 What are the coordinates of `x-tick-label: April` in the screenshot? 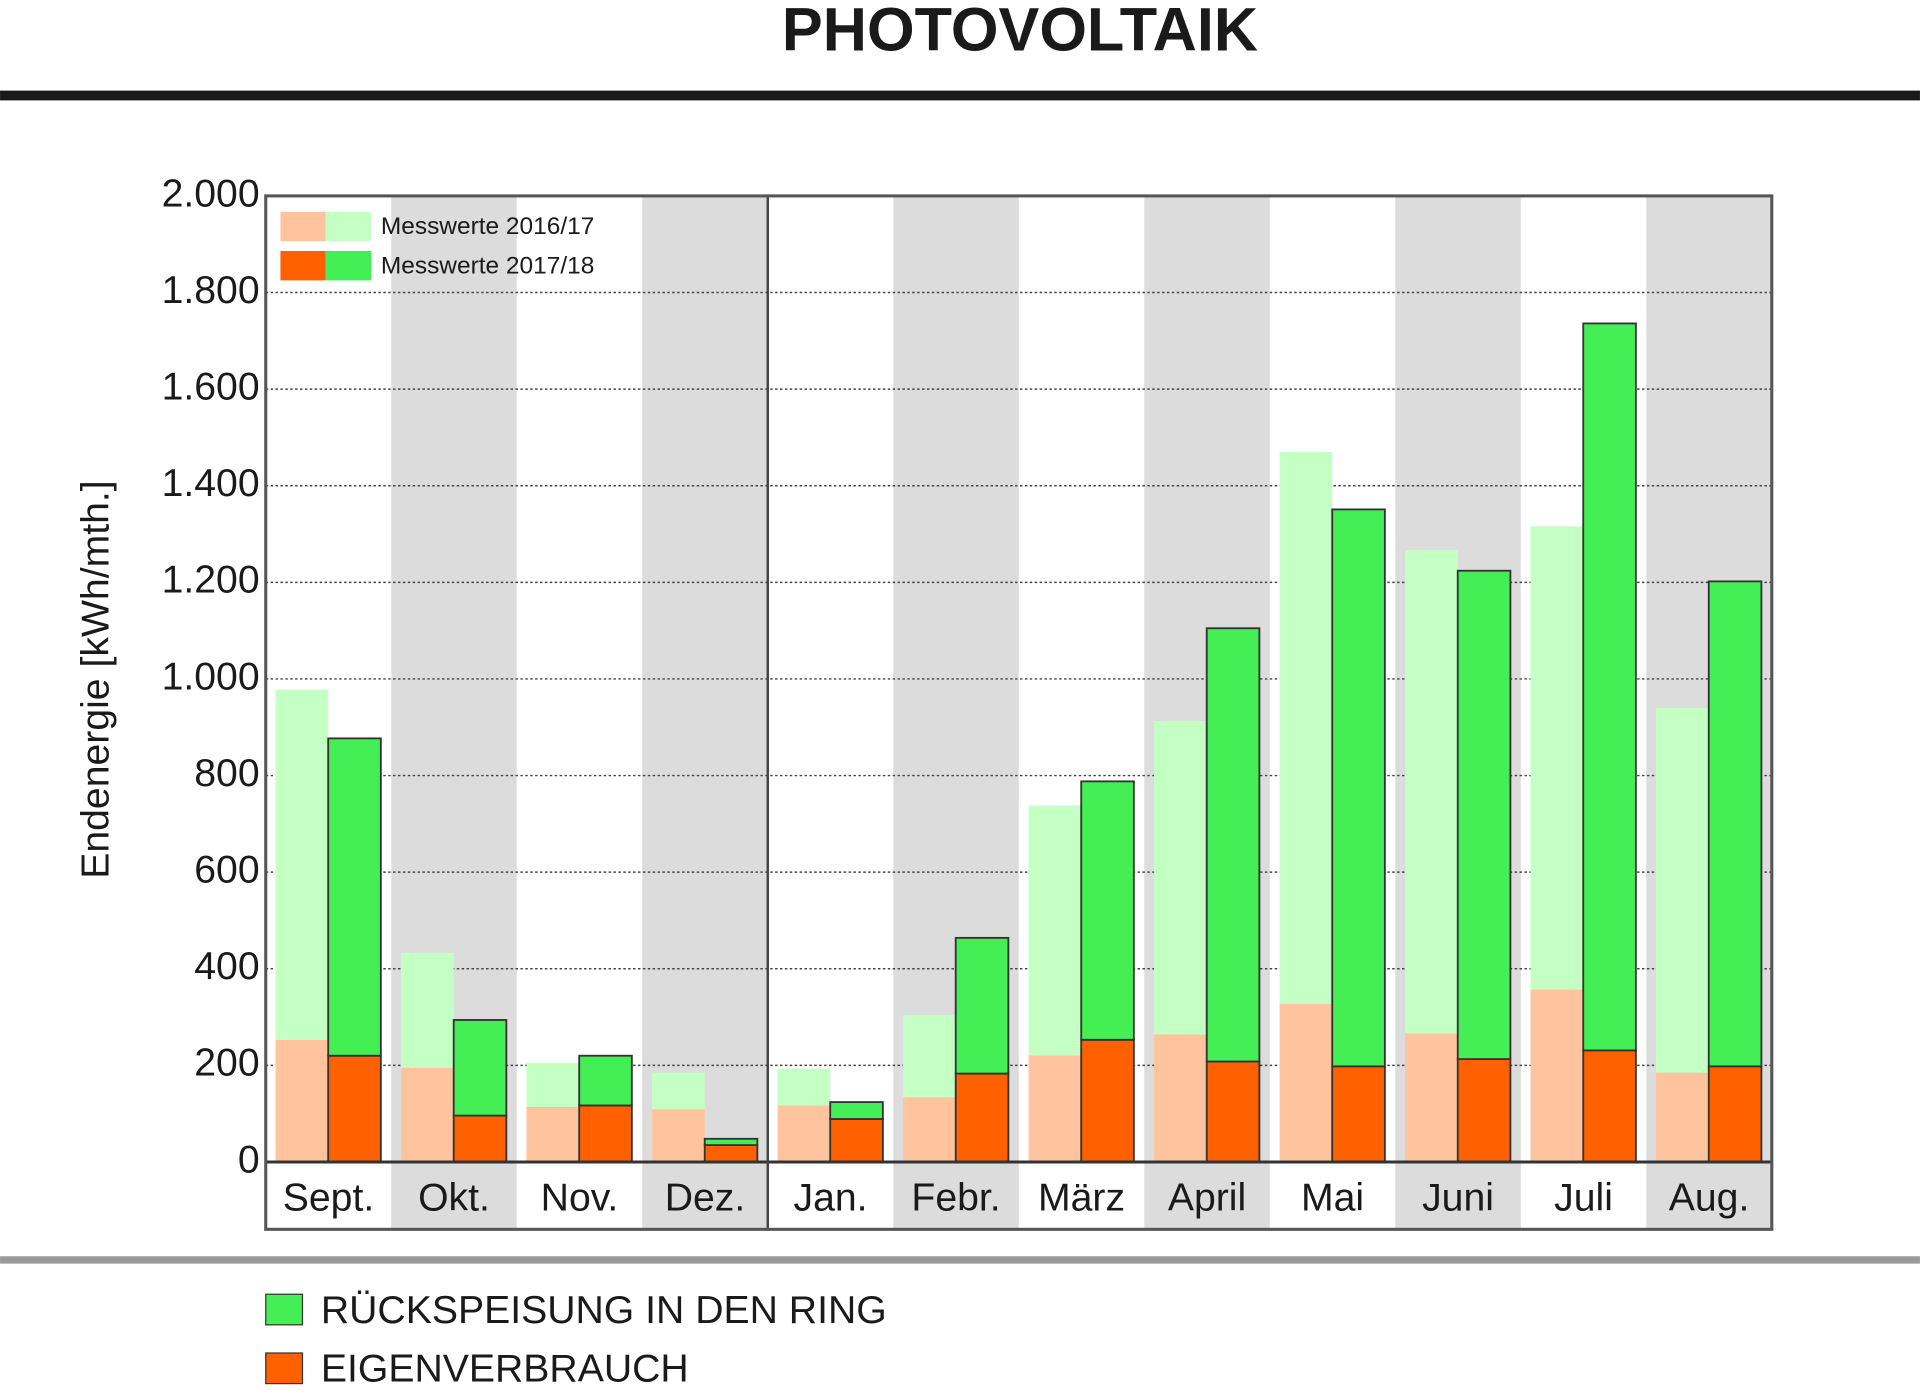 It's located at (1207, 1197).